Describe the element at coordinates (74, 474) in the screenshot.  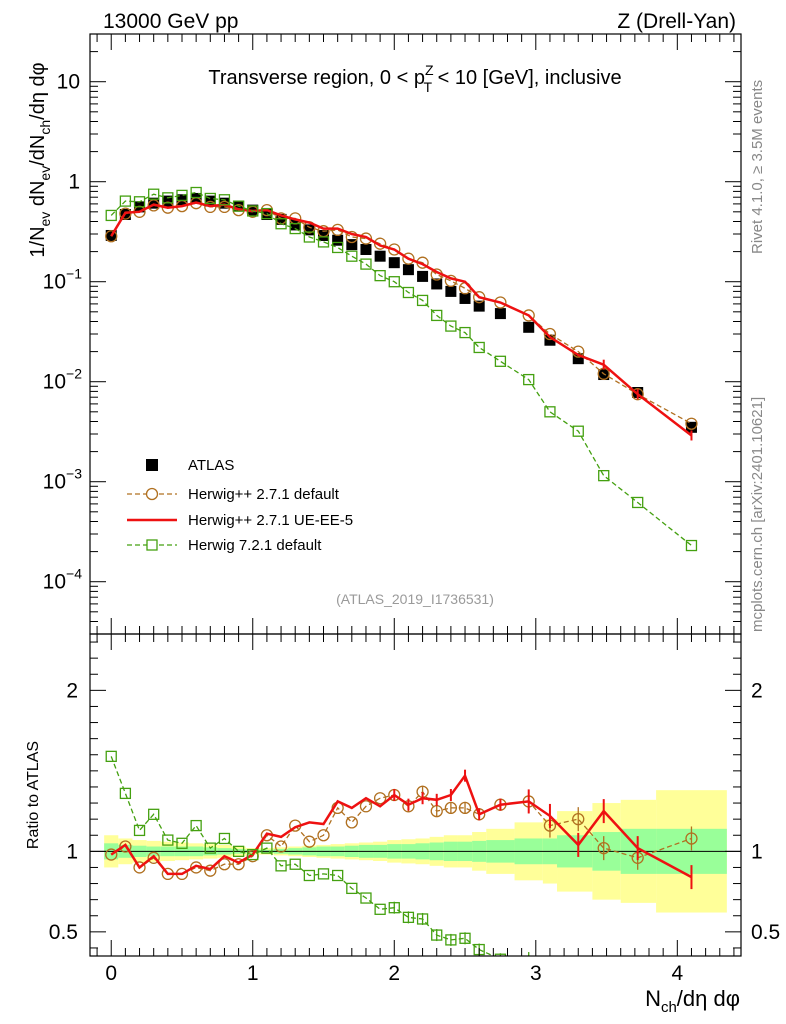
I see `y-tick-exp: −3` at that location.